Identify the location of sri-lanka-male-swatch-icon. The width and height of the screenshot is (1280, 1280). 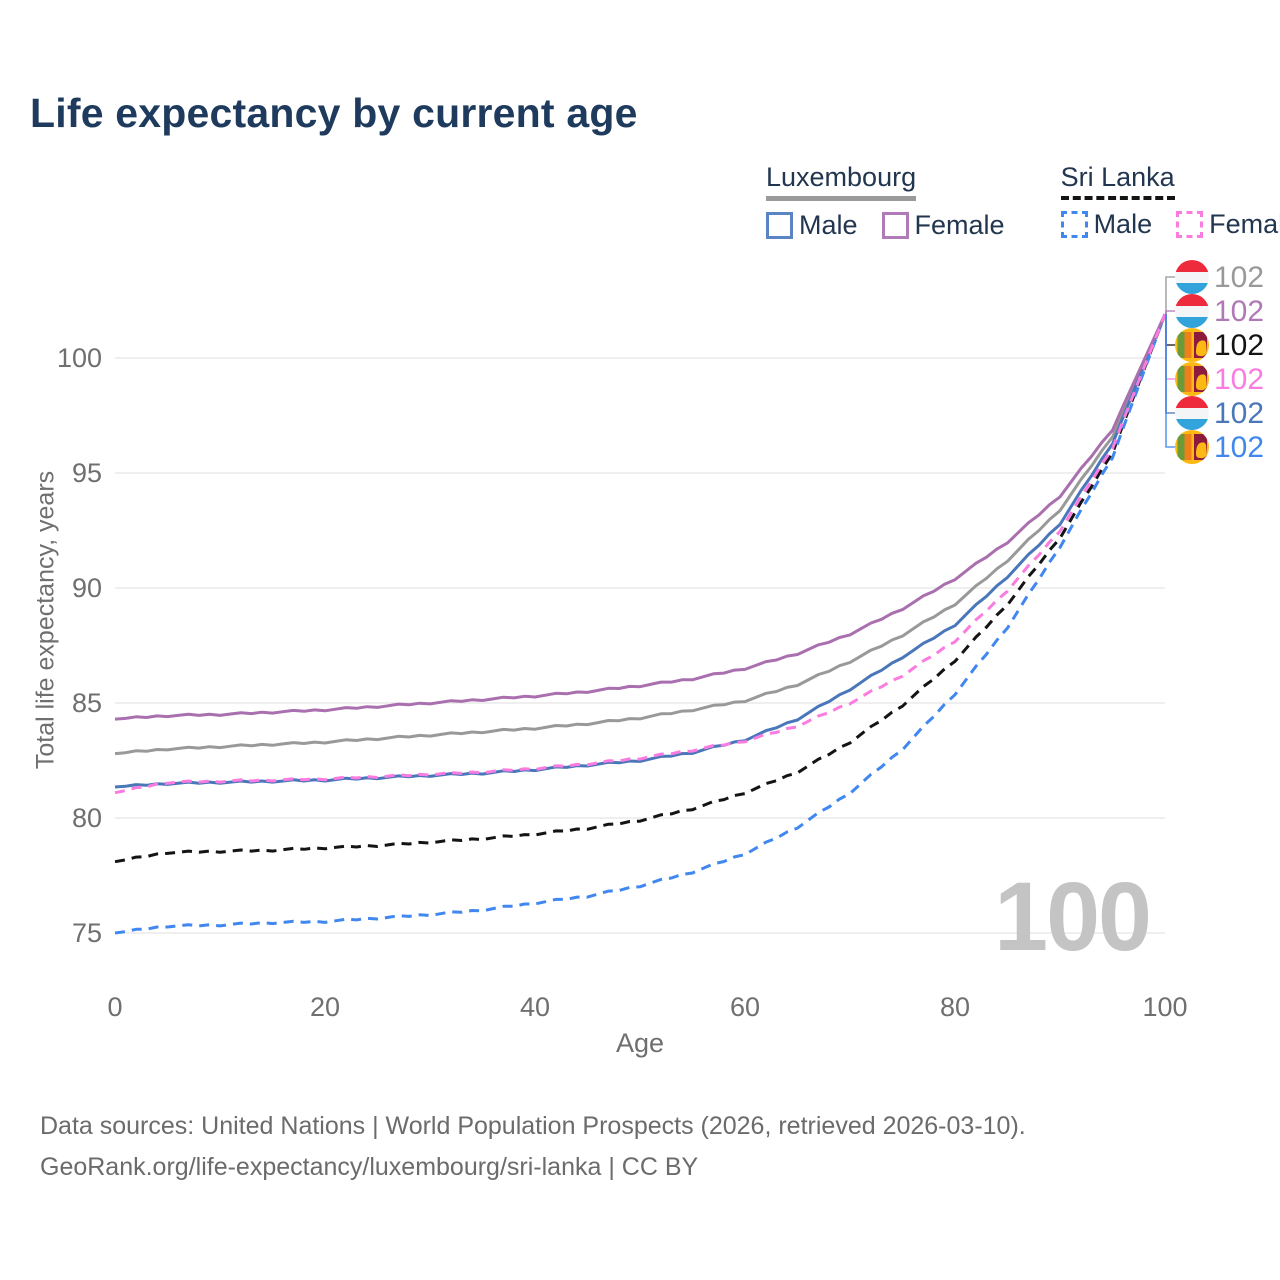
(1074, 224).